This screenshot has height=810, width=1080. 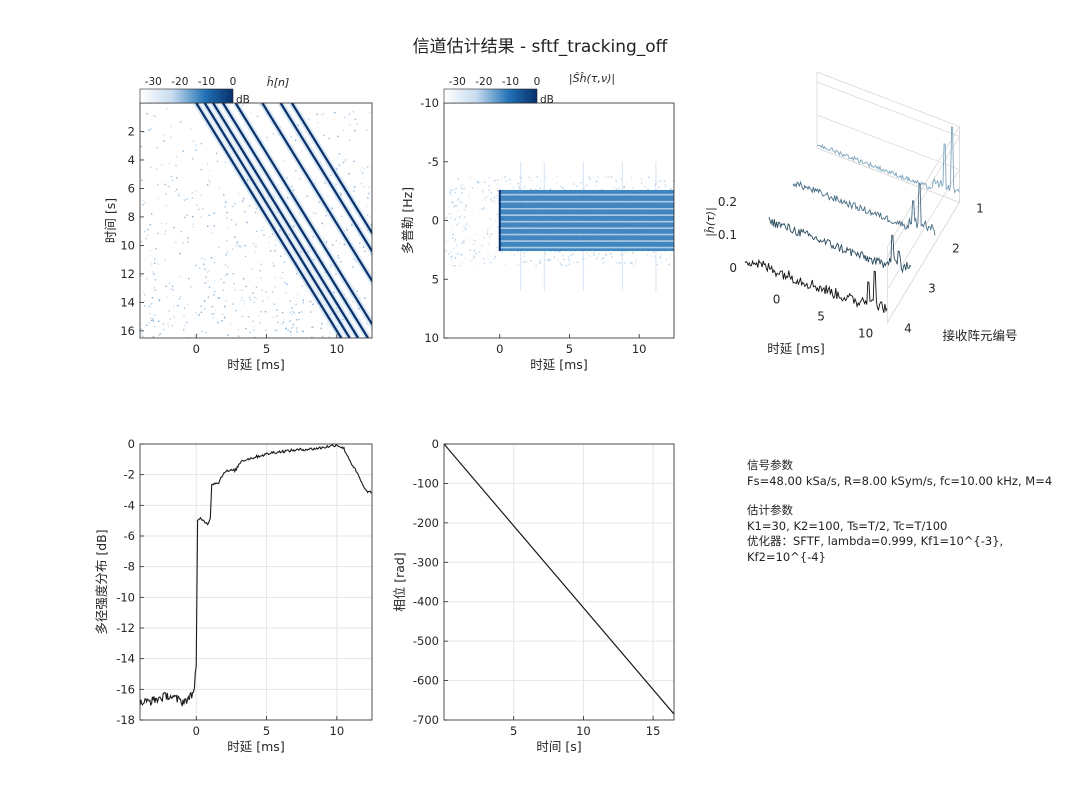 I want to click on z-axis-label: |ĥ(τ)|, so click(x=710, y=222).